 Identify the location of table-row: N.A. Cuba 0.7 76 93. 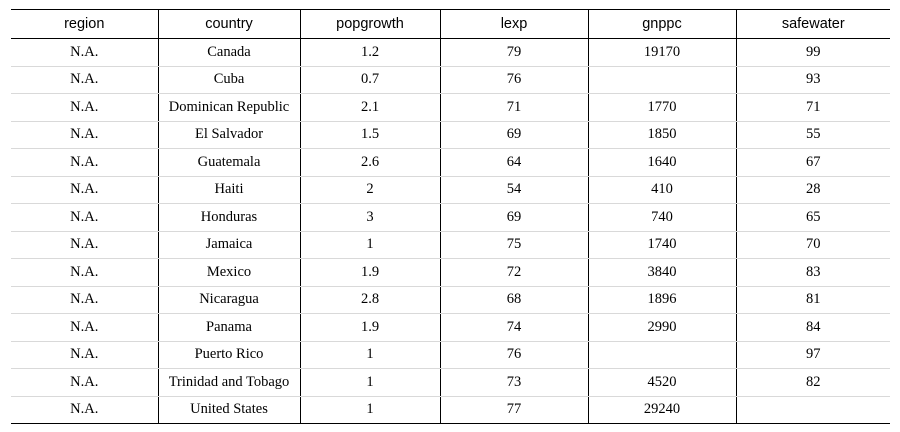
(450, 80).